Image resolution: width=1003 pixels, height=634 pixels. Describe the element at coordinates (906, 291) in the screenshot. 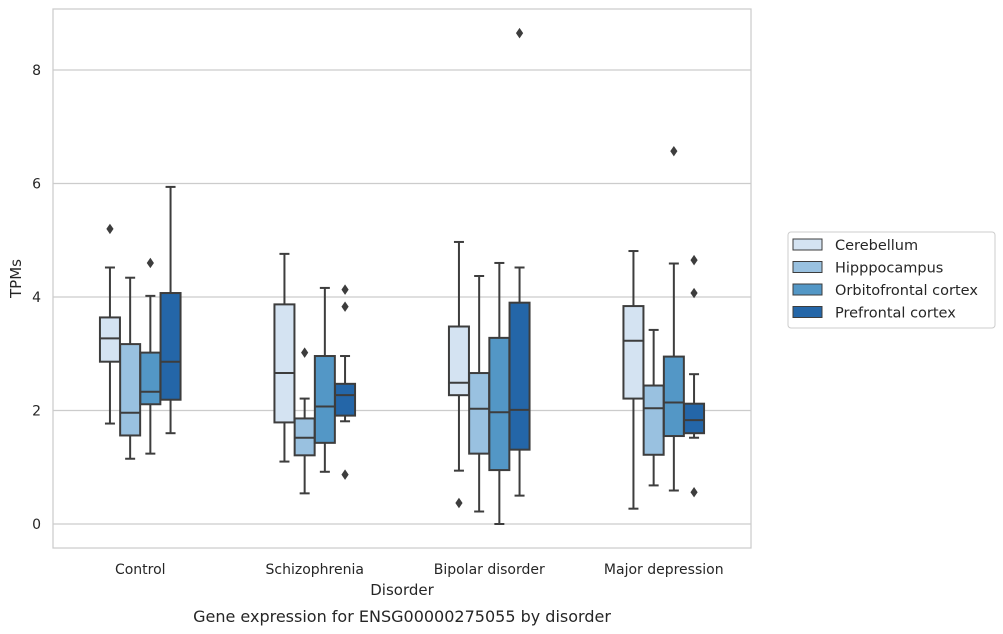

I see `legend-label: Orbitofrontal cortex` at that location.